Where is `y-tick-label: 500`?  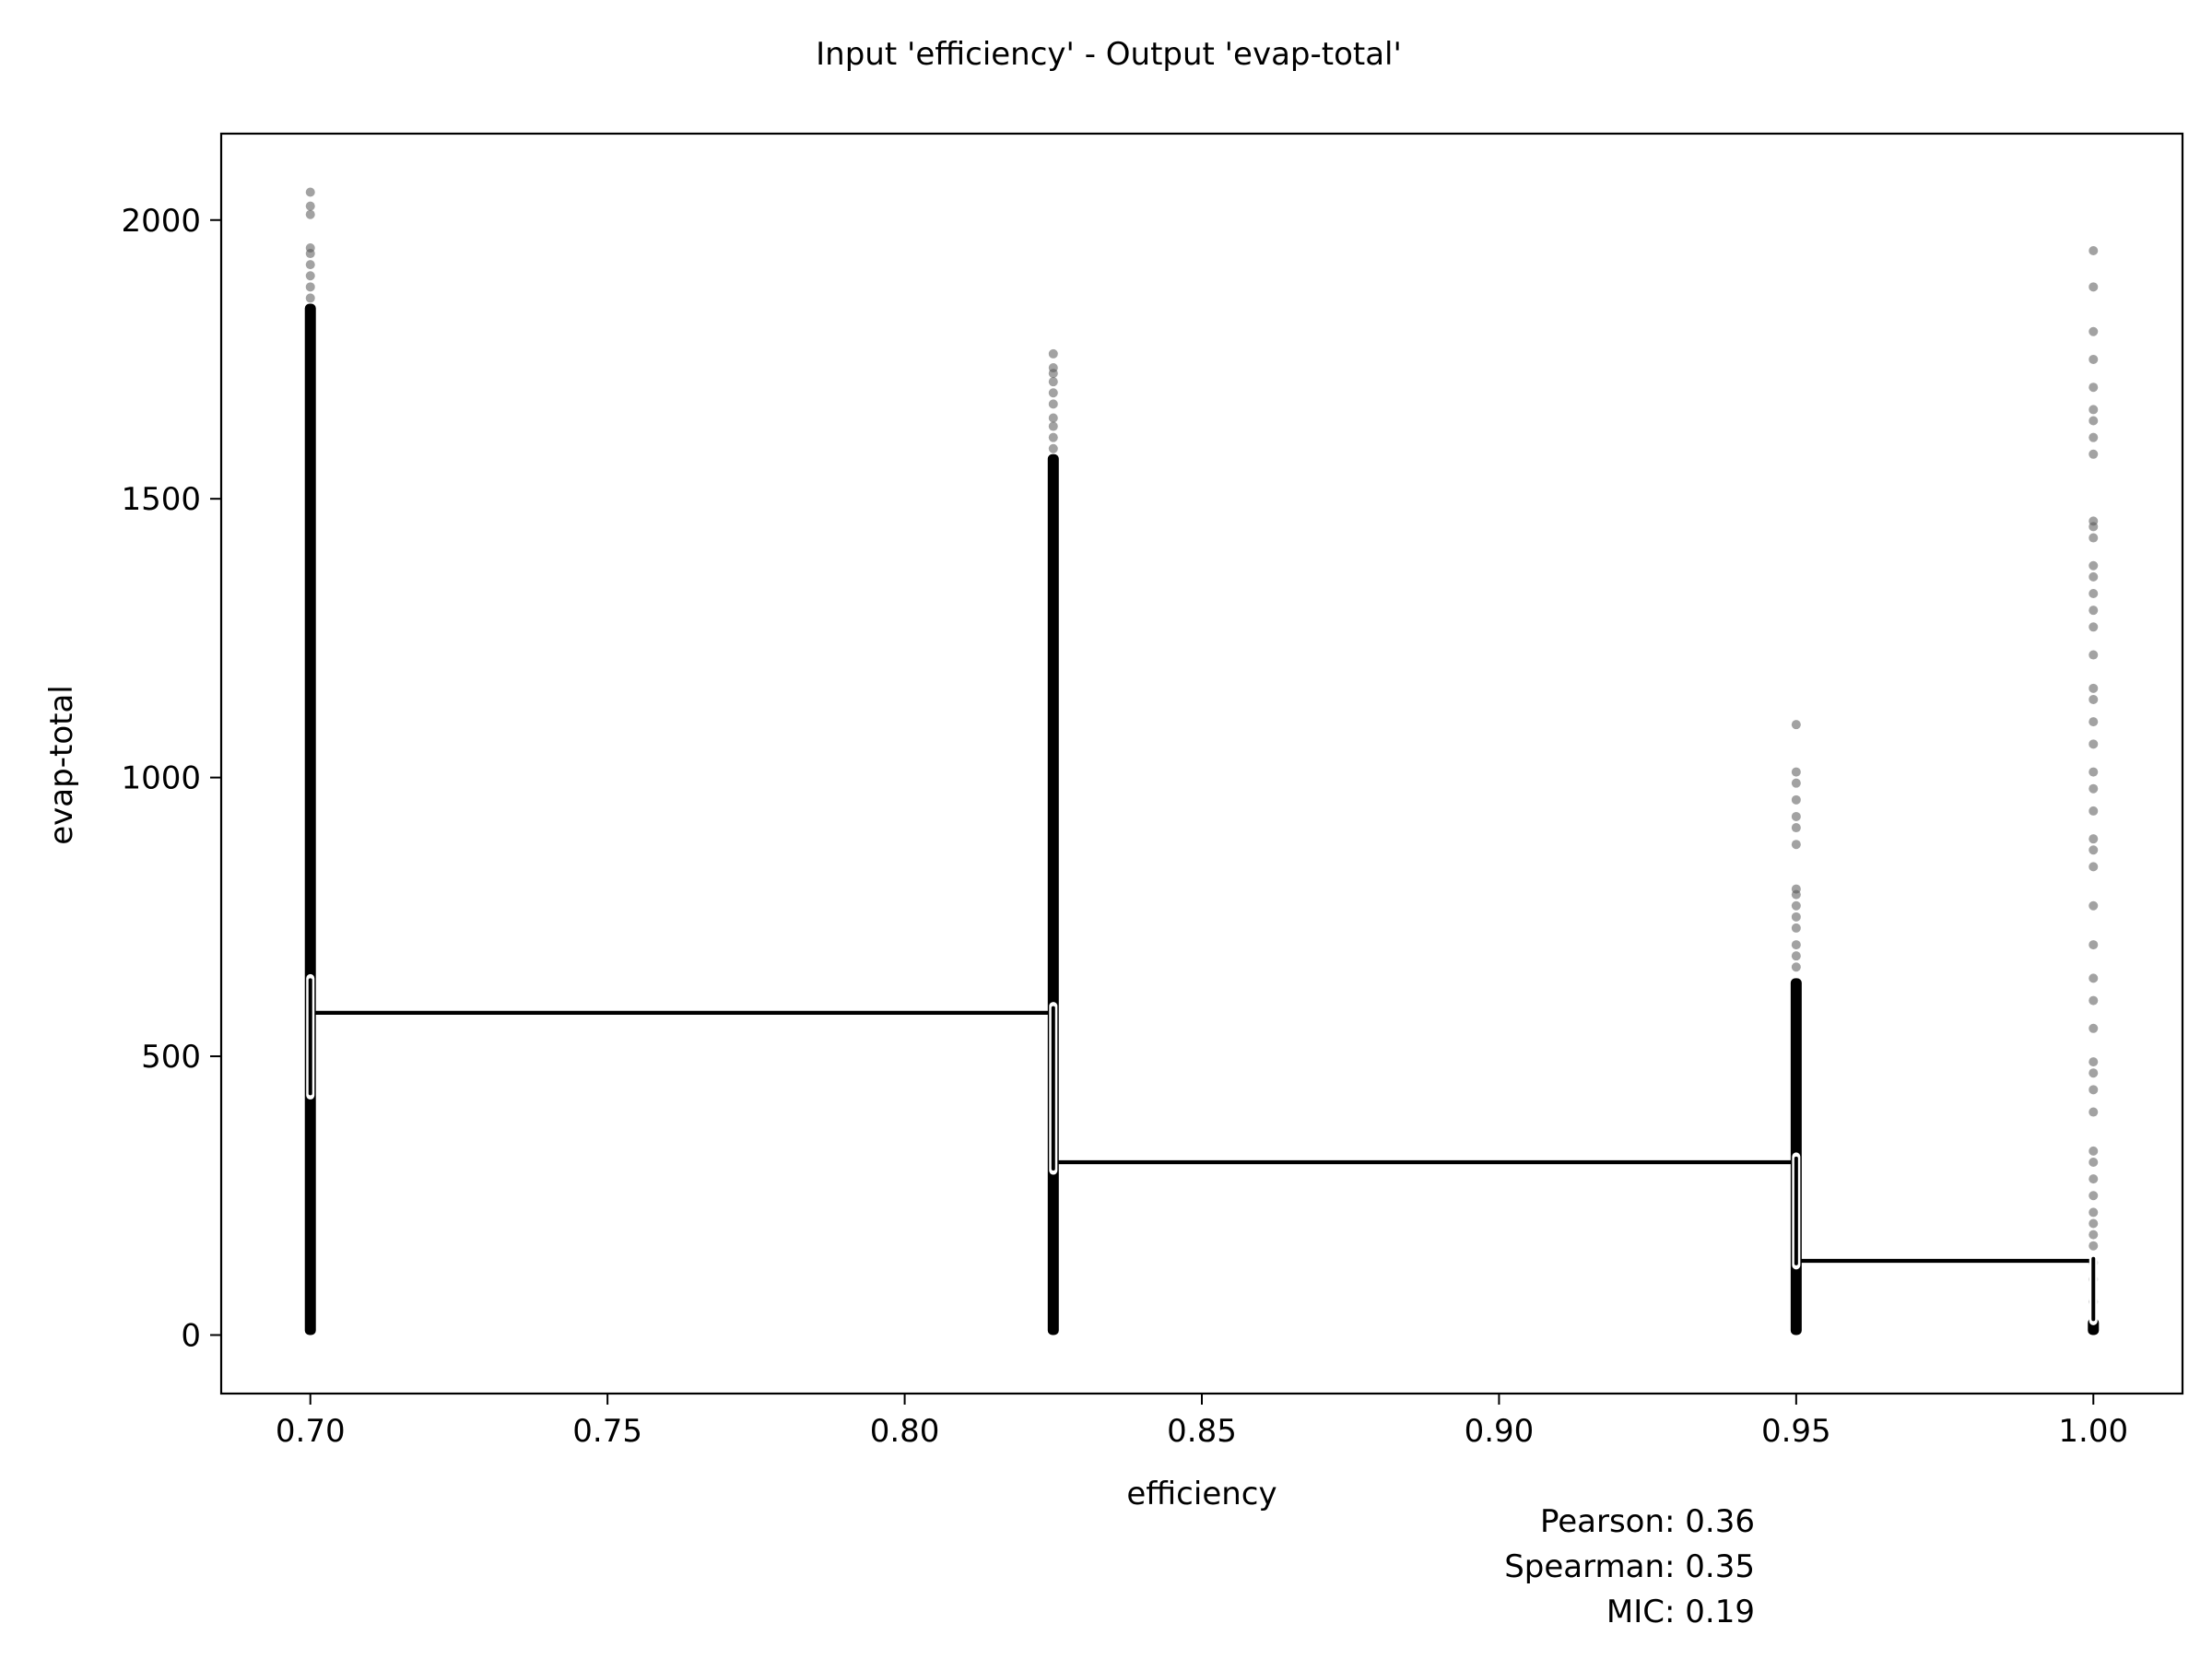 y-tick-label: 500 is located at coordinates (171, 1057).